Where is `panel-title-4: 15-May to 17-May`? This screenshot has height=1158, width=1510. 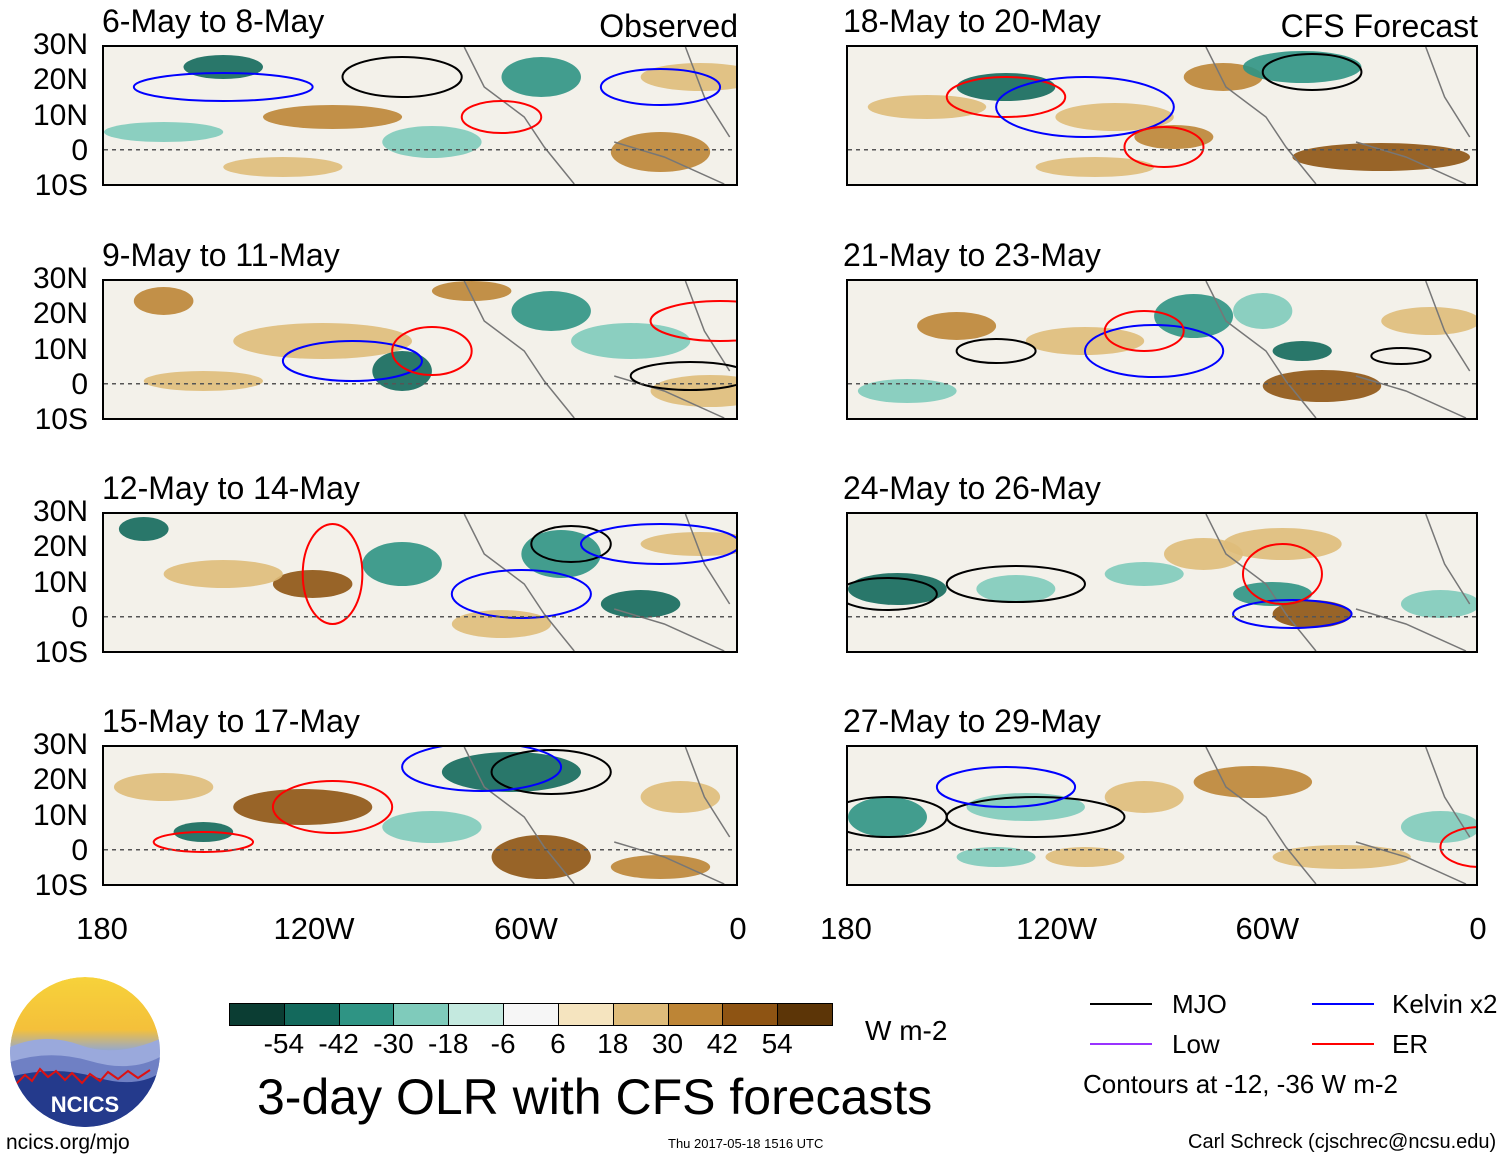
panel-title-4: 15-May to 17-May is located at coordinates (231, 721).